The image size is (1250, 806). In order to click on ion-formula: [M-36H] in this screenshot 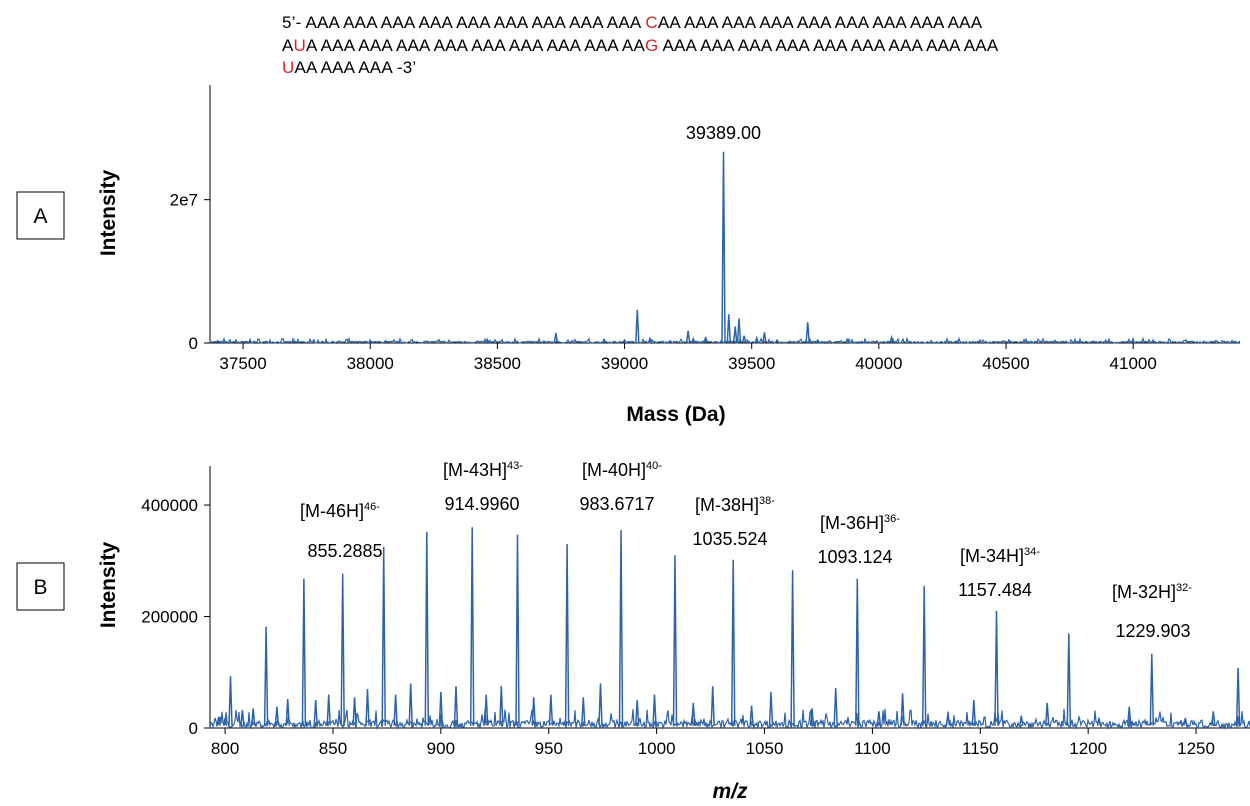, I will do `click(852, 523)`.